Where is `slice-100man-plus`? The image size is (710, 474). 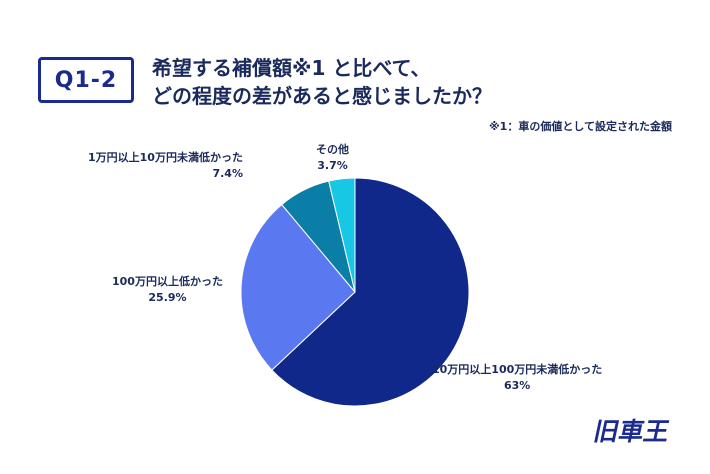
slice-100man-plus is located at coordinates (298, 287).